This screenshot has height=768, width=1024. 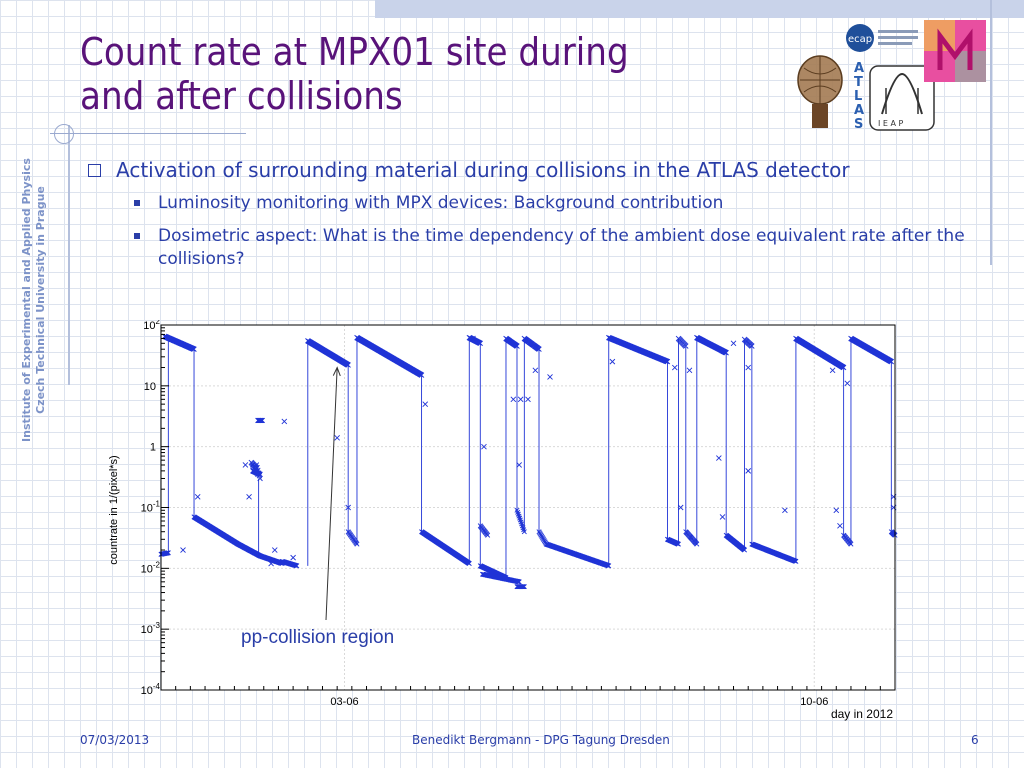 What do you see at coordinates (860, 39) in the screenshot?
I see `ecap-label: ecap` at bounding box center [860, 39].